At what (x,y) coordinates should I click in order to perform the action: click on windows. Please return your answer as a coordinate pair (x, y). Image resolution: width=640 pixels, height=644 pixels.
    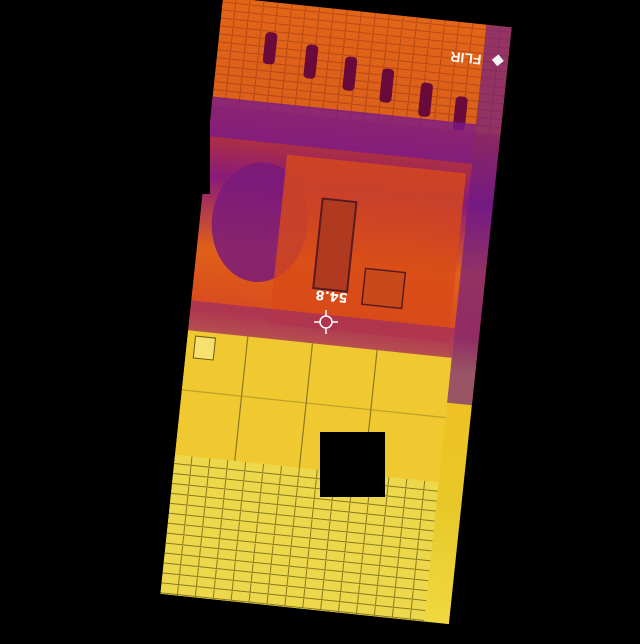
    Looking at the image, I should click on (365, 81).